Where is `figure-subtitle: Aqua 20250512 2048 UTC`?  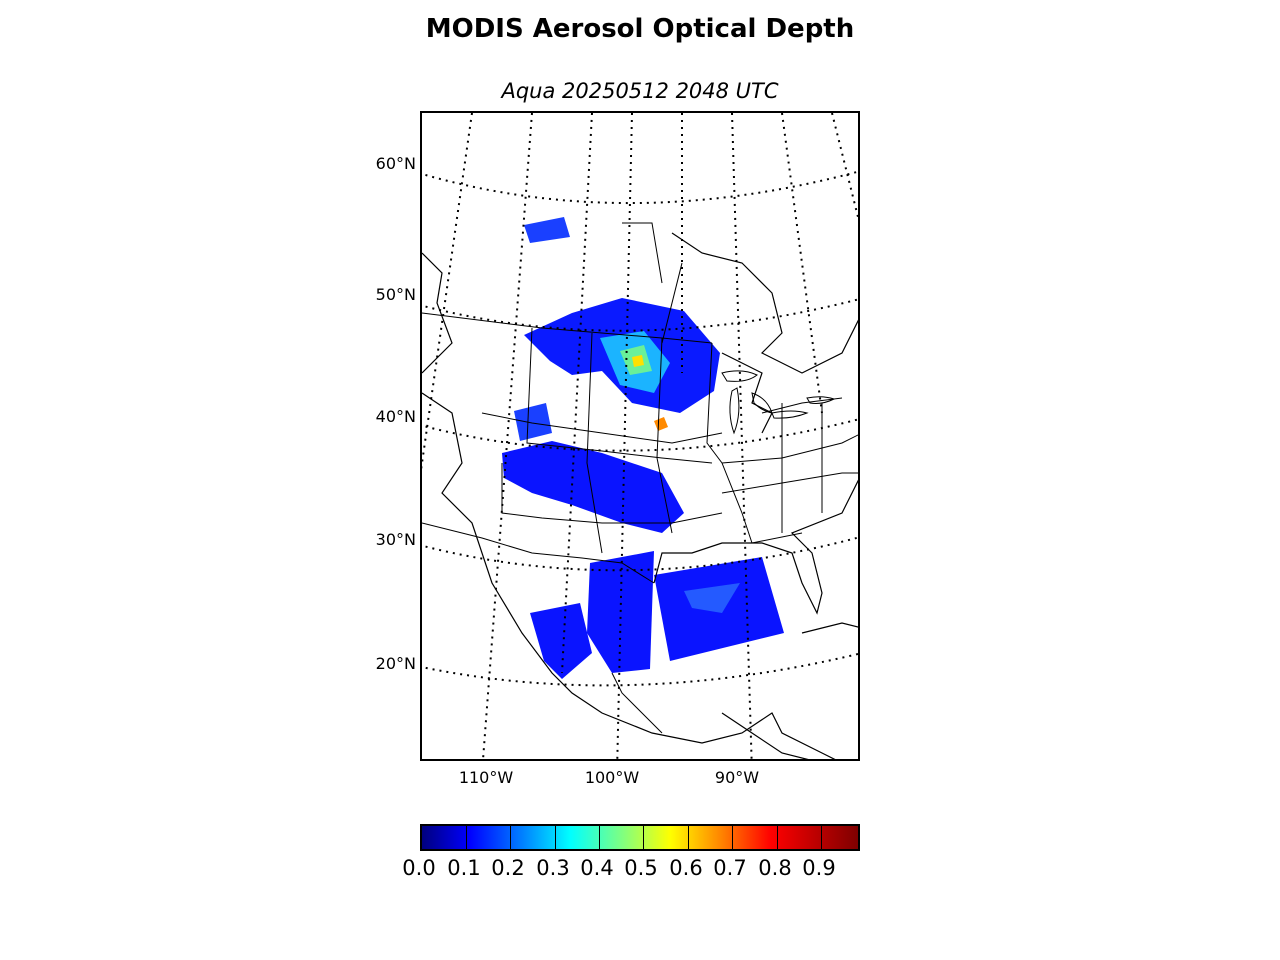 figure-subtitle: Aqua 20250512 2048 UTC is located at coordinates (640, 91).